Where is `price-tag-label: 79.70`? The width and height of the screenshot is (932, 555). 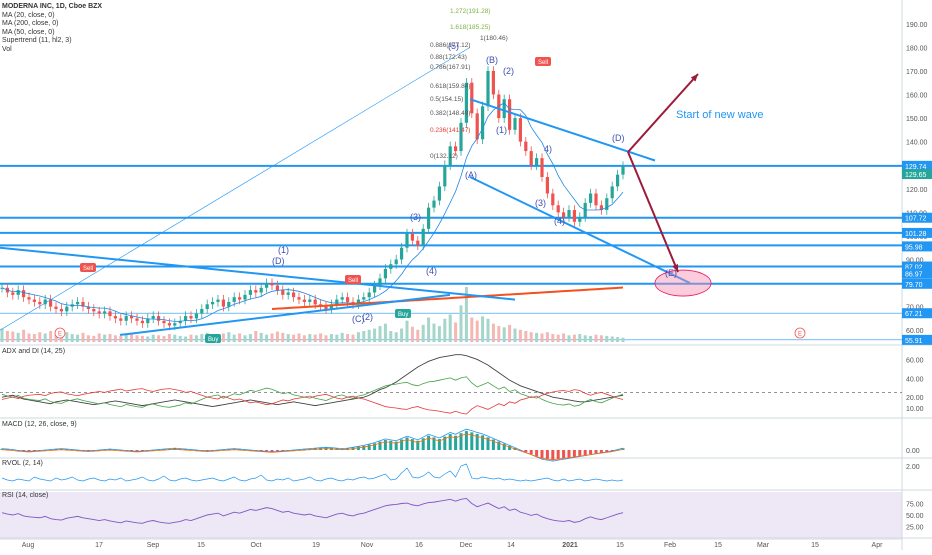
price-tag-label: 79.70 is located at coordinates (914, 285).